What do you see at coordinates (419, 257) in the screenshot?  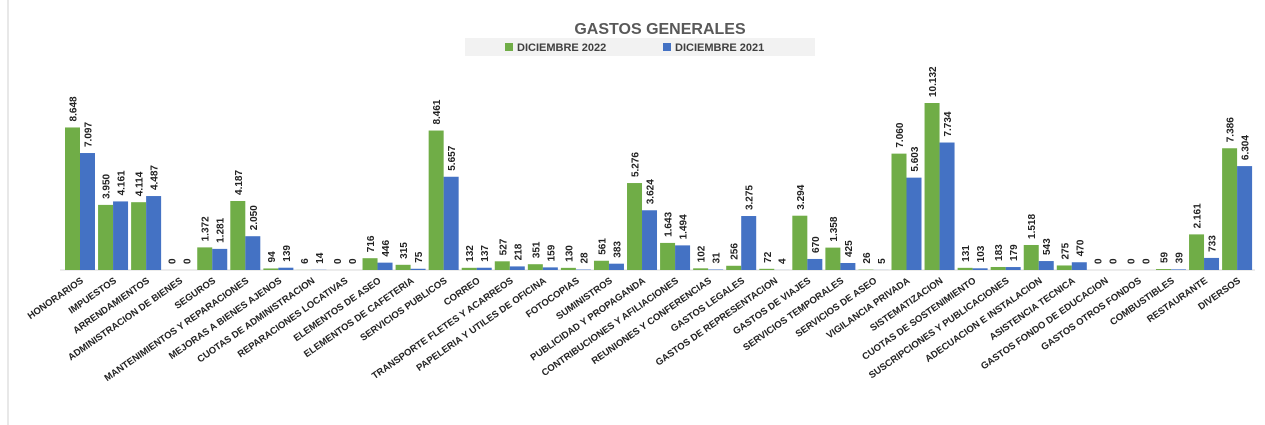 I see `data-label: 75` at bounding box center [419, 257].